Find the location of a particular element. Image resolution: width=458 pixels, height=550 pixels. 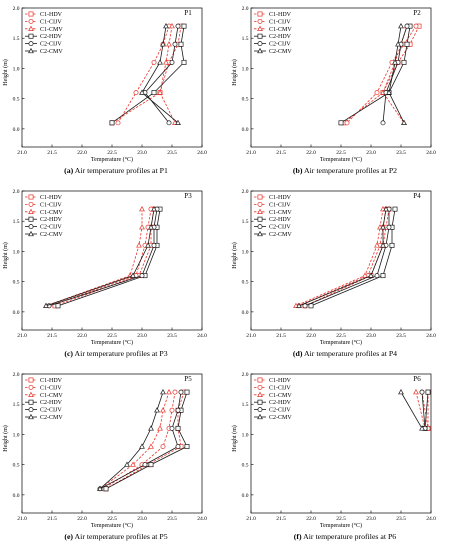

panel-caption: (f) Air temperature profiles at P6 is located at coordinates (345, 536).